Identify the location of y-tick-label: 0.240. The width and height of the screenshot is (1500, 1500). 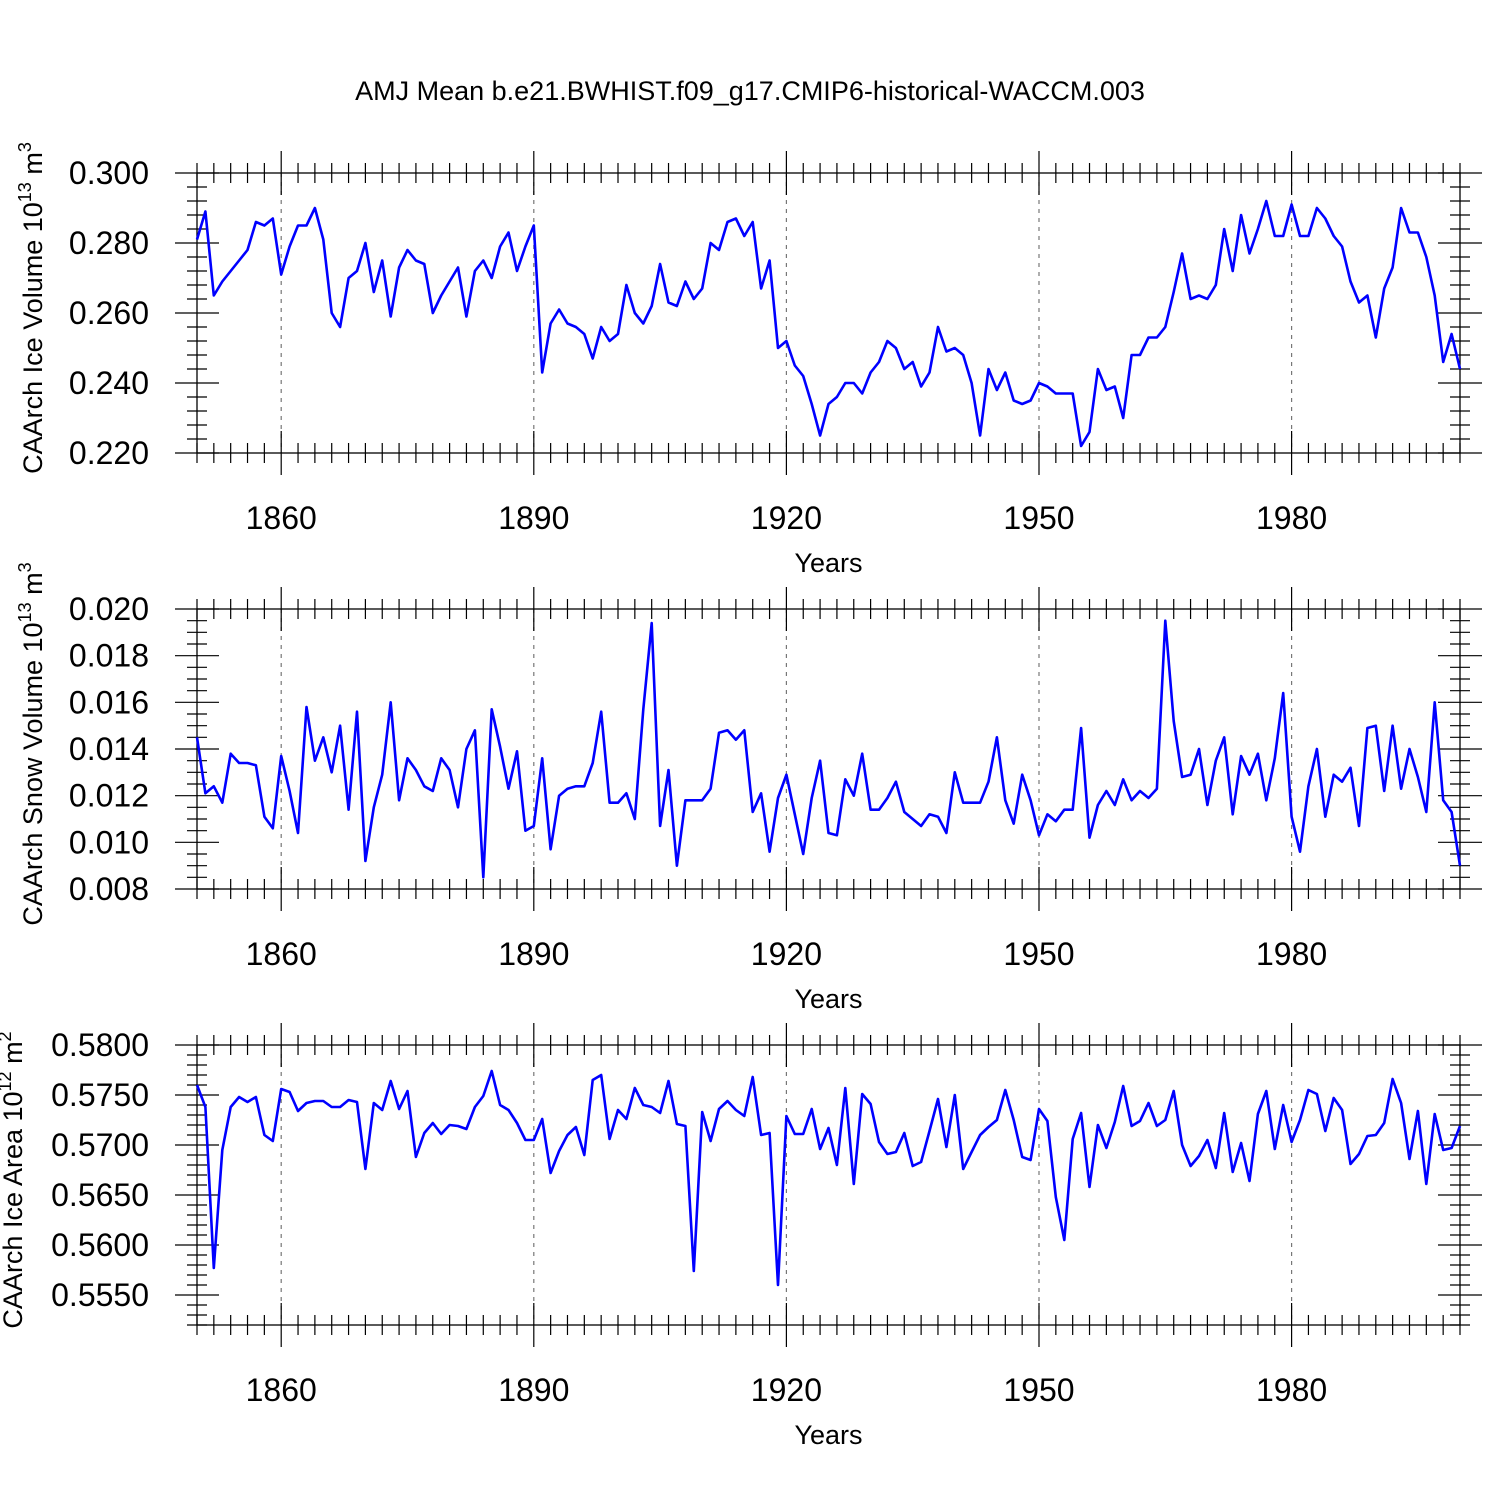
(109, 383).